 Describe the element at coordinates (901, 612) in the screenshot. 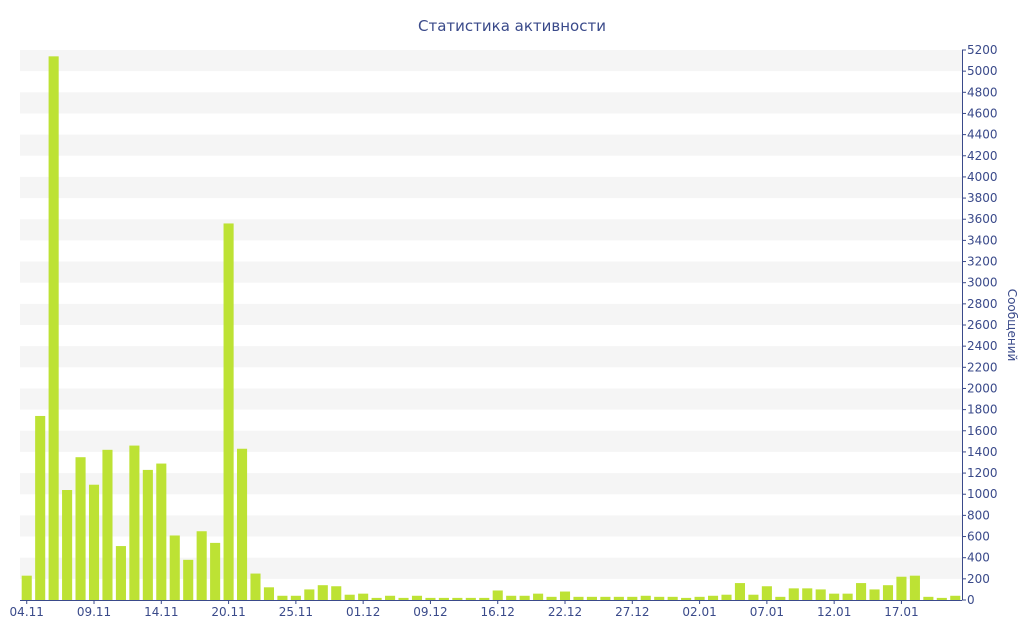

I see `x-tick-label: 17.01` at that location.